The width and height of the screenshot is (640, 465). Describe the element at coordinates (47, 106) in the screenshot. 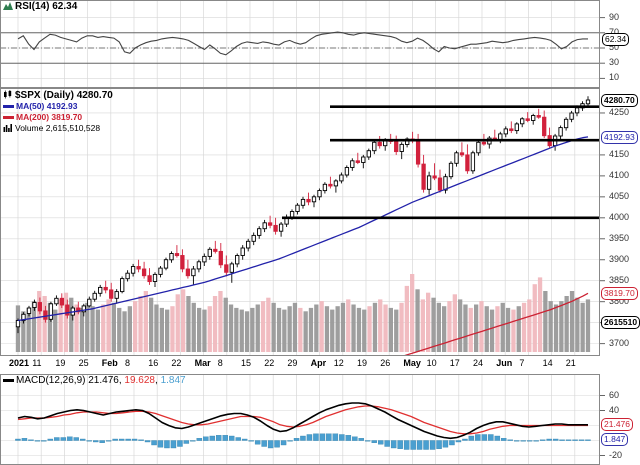

I see `ma50-label: MA(50) 4192.93` at that location.